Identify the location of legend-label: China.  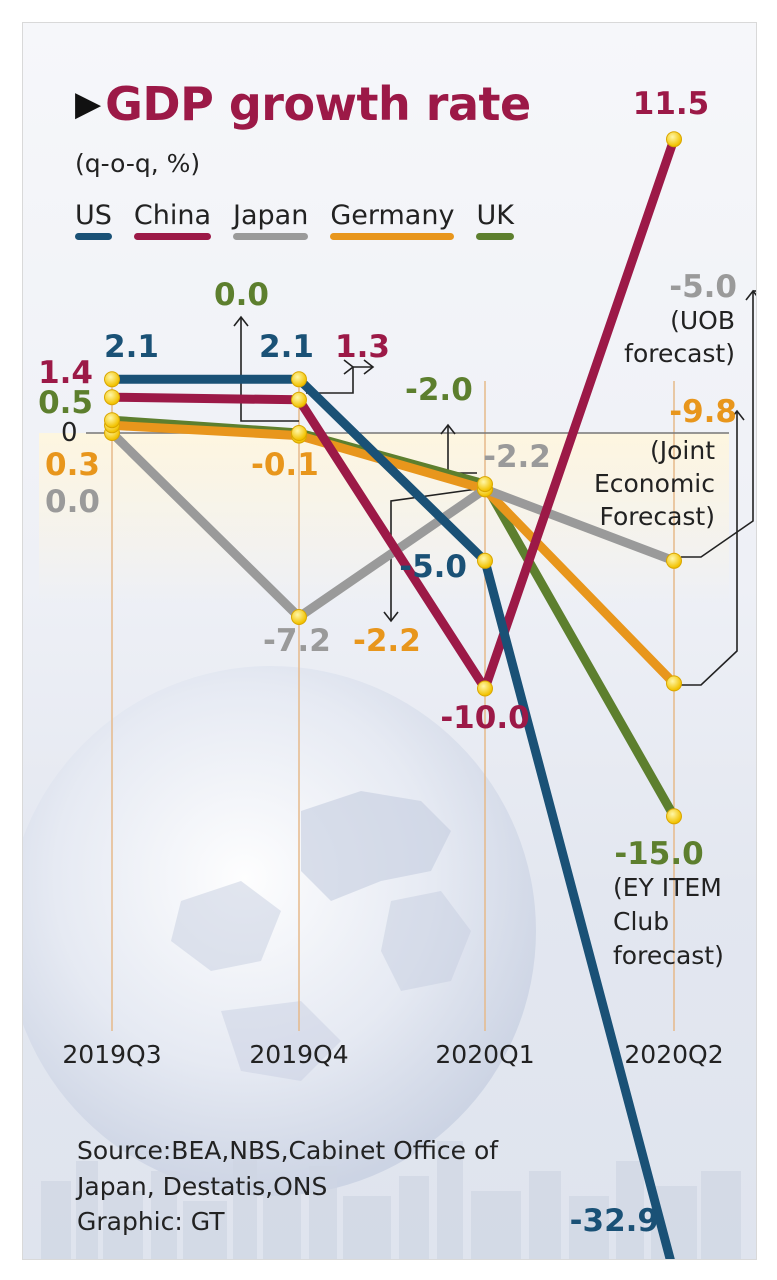
(172, 215).